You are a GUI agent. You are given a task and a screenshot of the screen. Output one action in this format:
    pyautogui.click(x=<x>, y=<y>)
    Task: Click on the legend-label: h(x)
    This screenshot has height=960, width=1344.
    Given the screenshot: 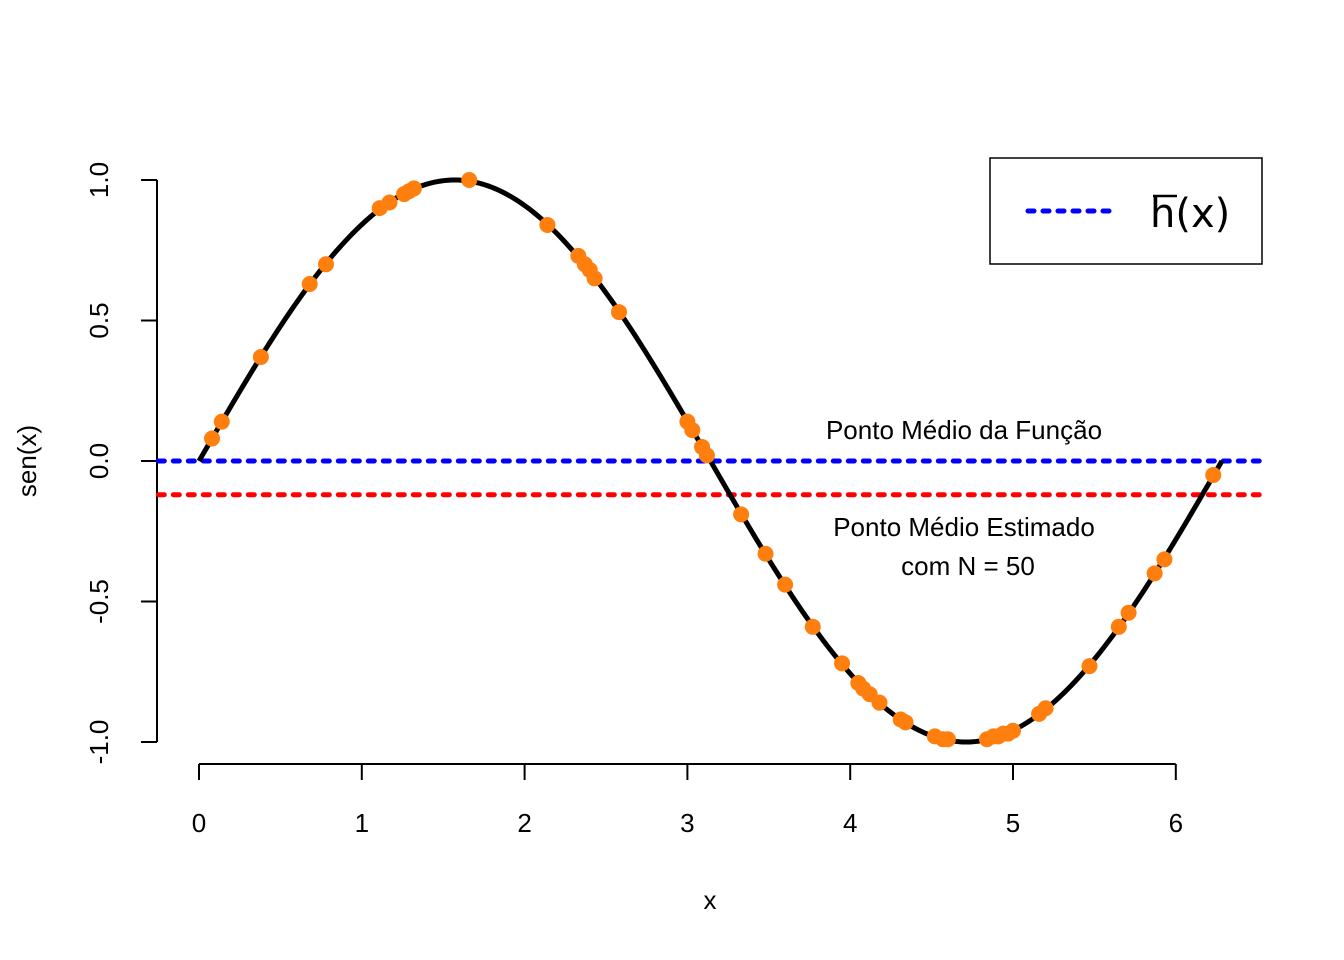 What is the action you would take?
    pyautogui.click(x=1190, y=214)
    